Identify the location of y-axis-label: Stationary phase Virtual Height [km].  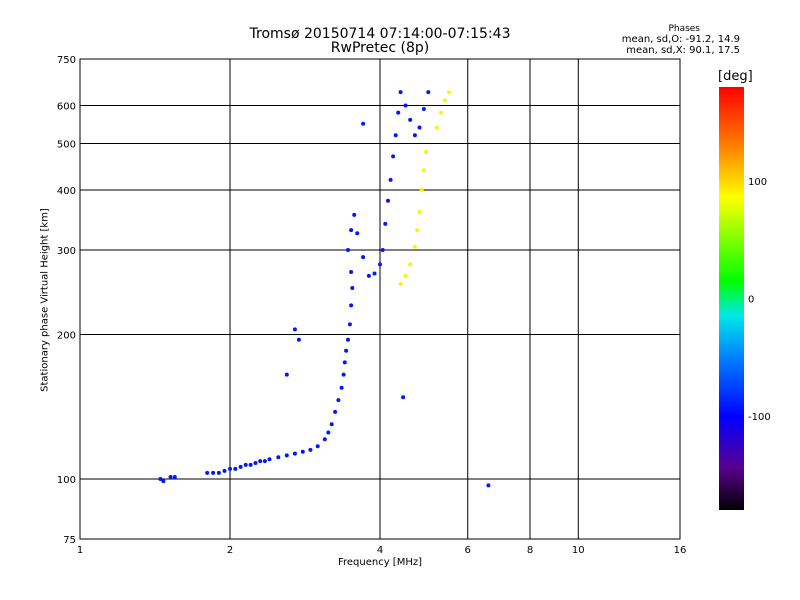
(45, 300).